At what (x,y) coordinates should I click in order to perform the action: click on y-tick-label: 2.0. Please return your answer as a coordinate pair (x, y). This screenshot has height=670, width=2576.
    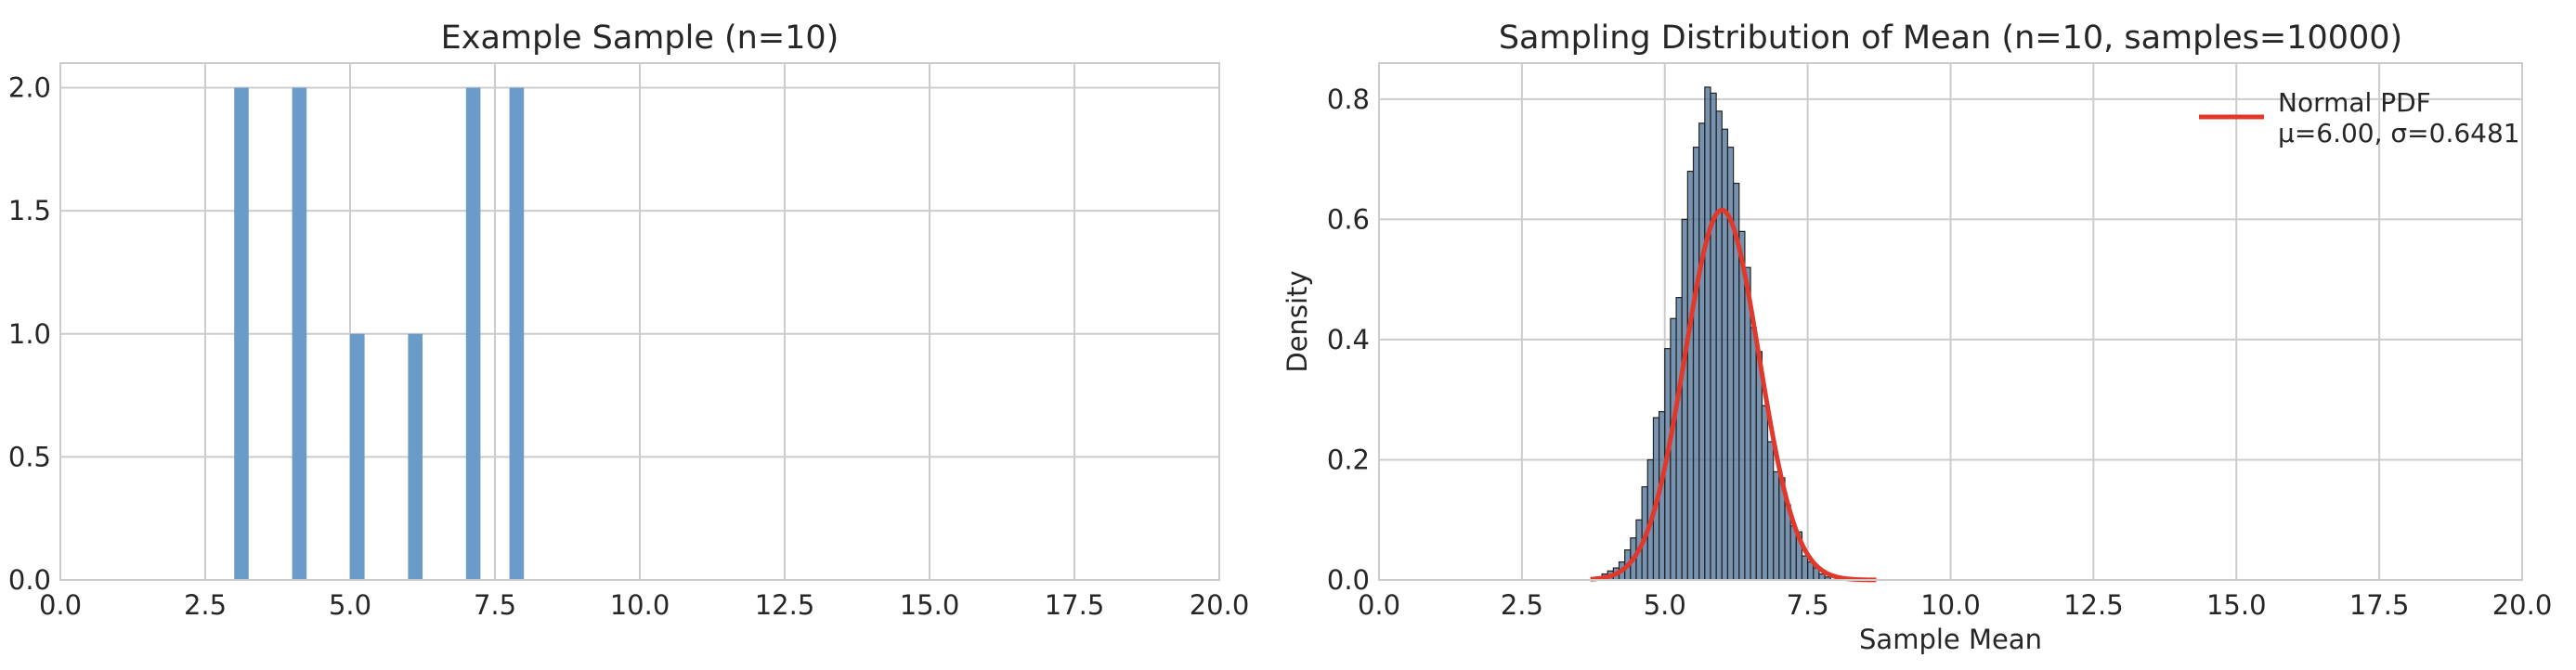
    Looking at the image, I should click on (29, 88).